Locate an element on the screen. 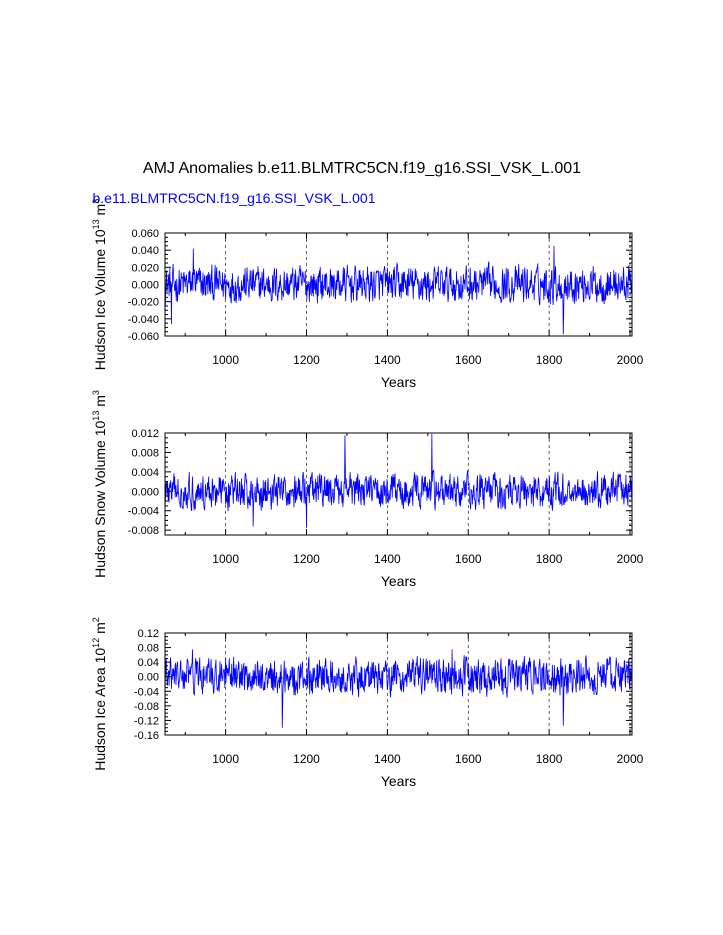  chart-1-ylabel-part-2: m is located at coordinates (100, 403).